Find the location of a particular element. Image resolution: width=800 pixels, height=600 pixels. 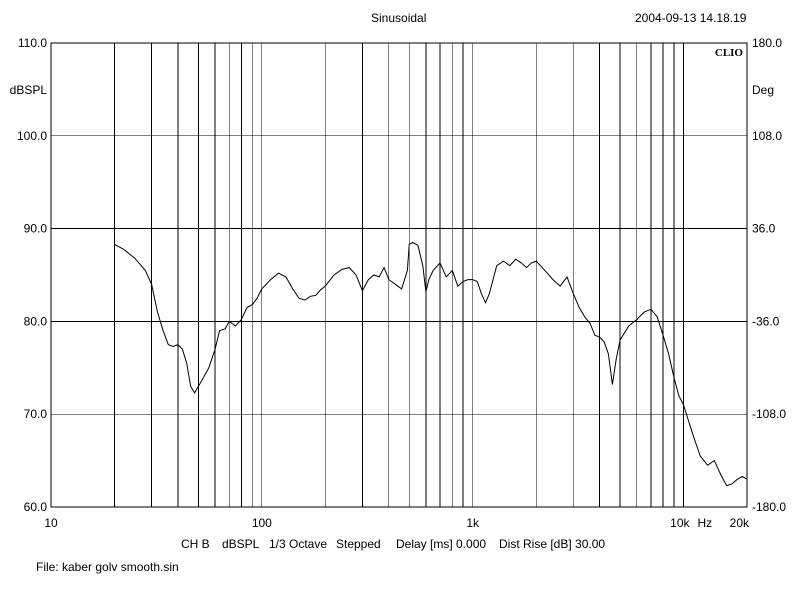

channel-label: CH B is located at coordinates (195, 544).